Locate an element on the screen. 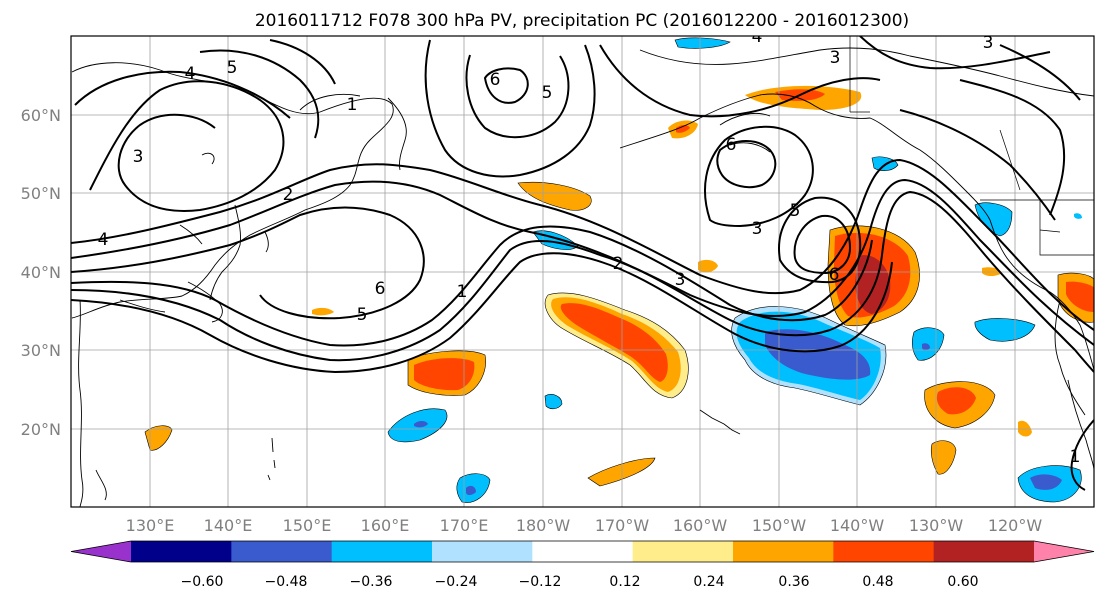  colorbar-tick-label: −0.12 is located at coordinates (540, 582).